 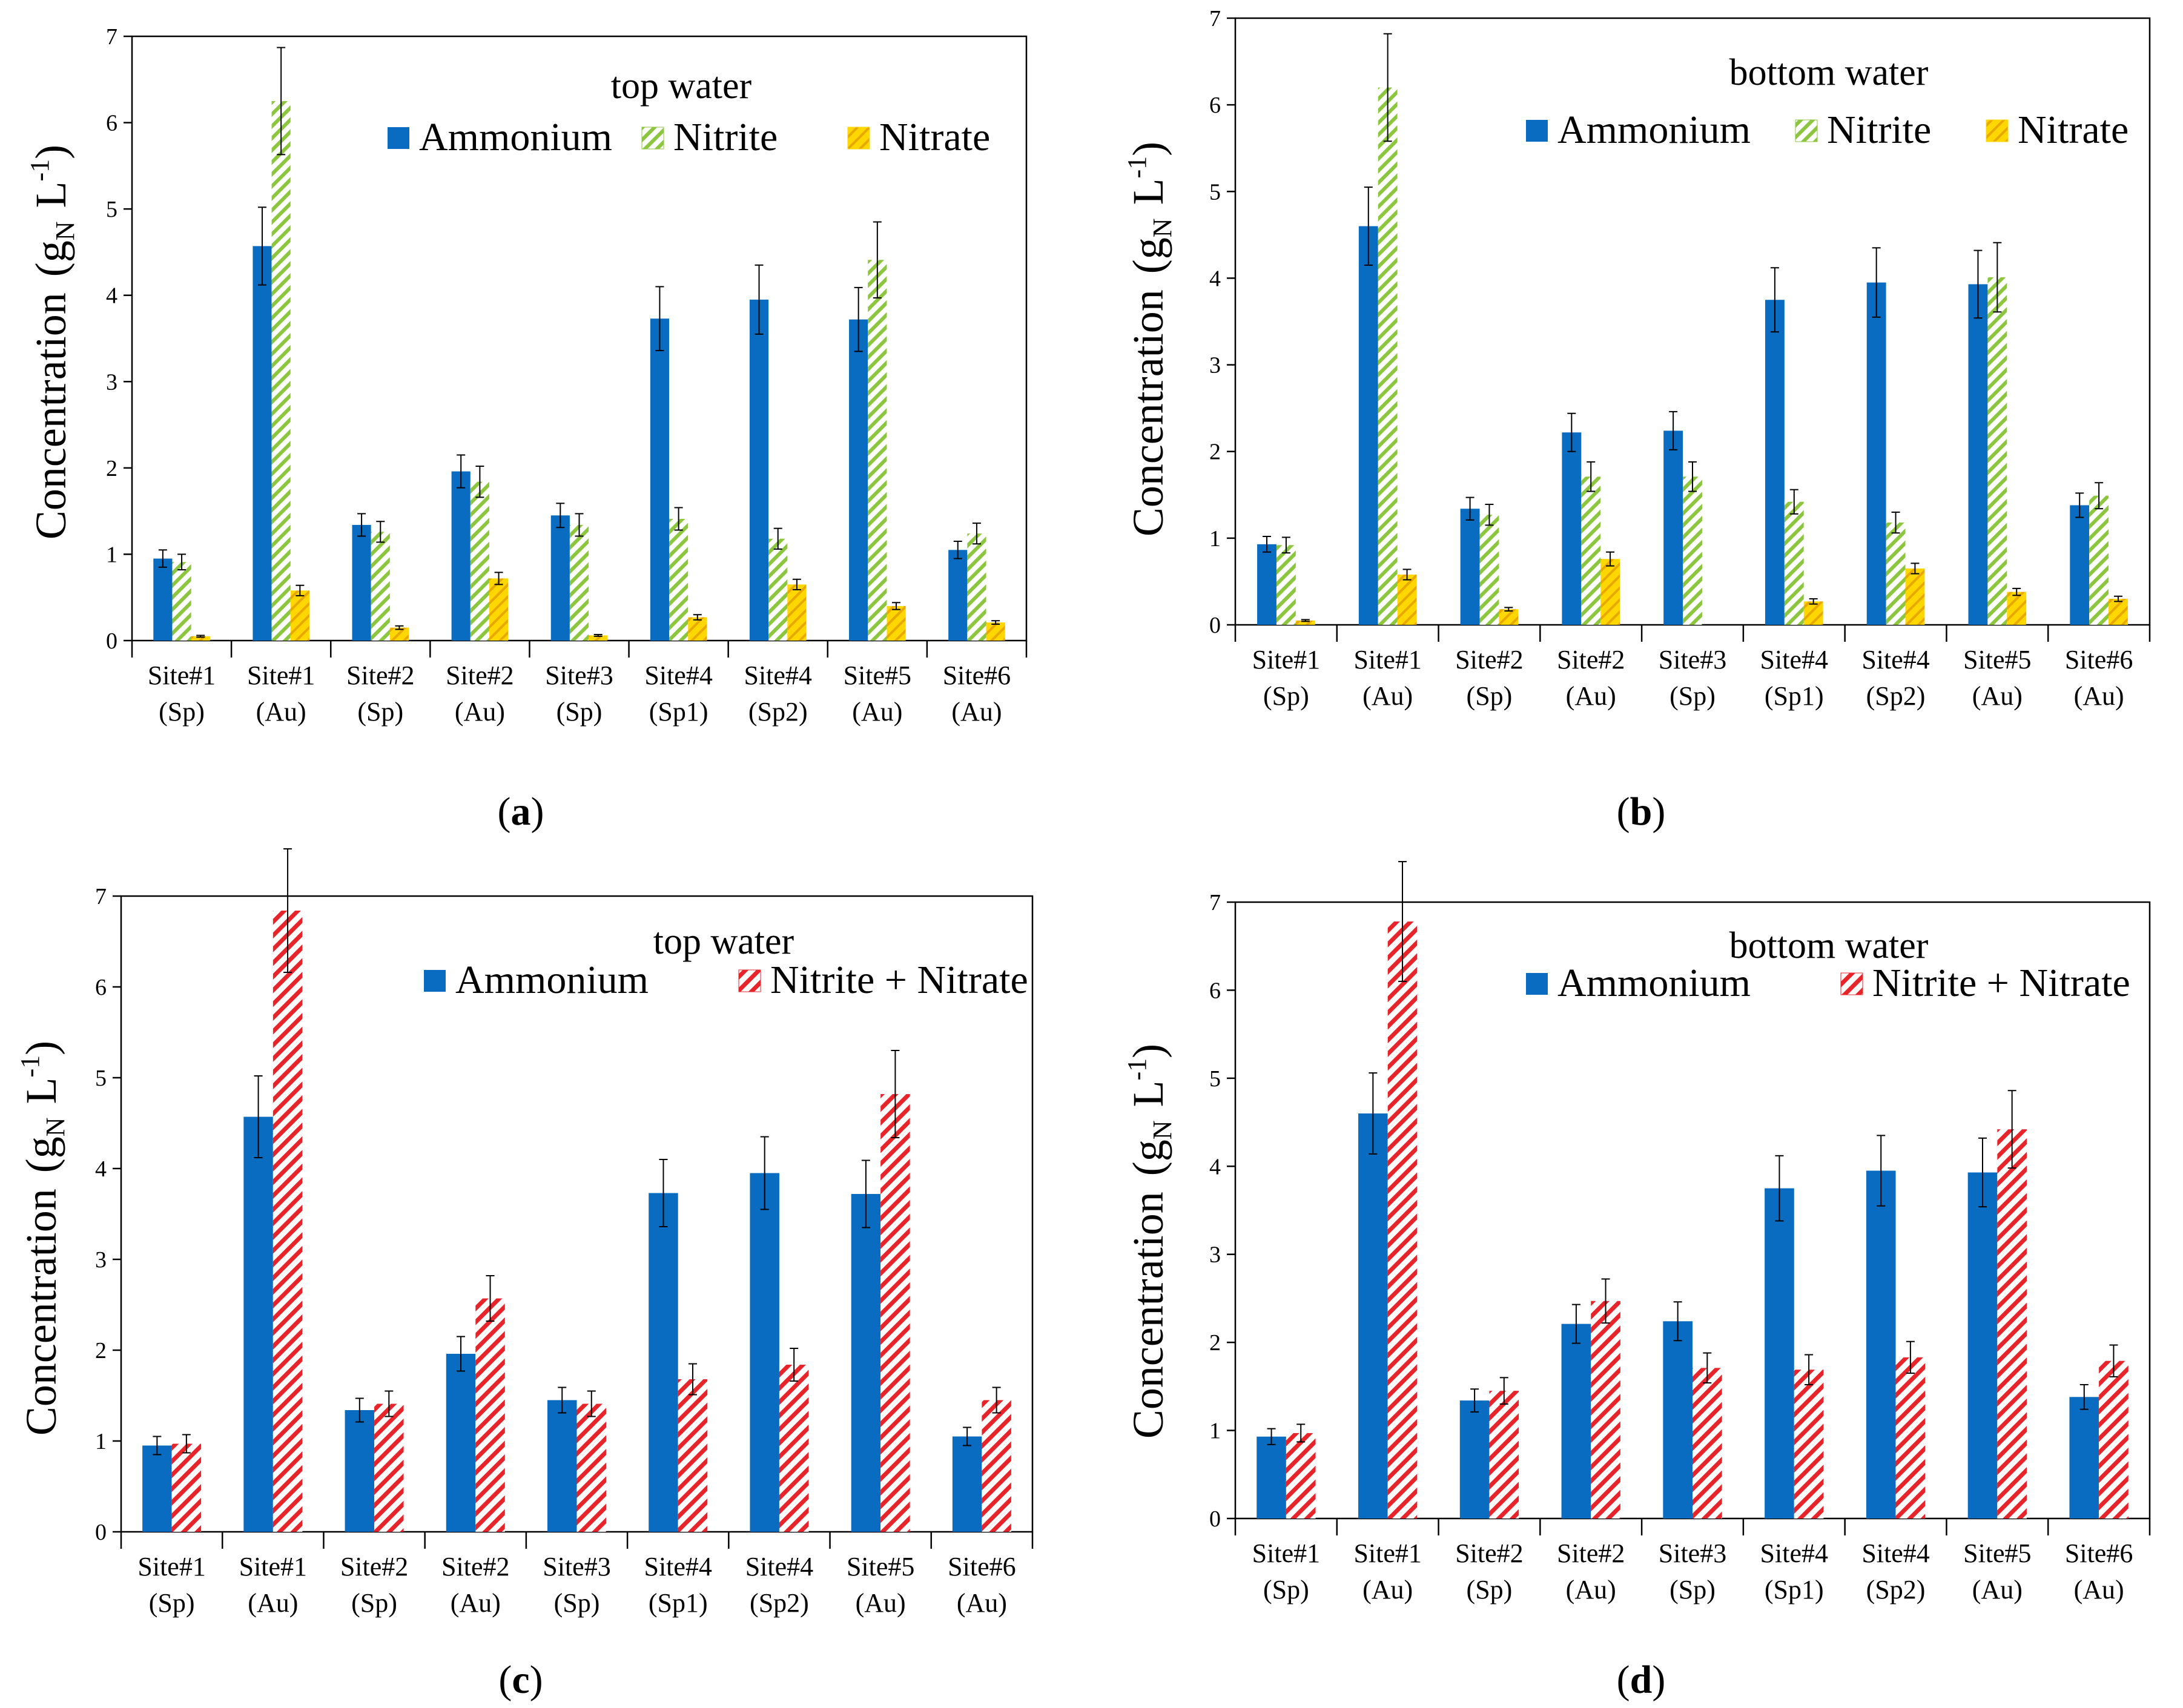 I want to click on y-tick-label: 1, so click(x=1215, y=539).